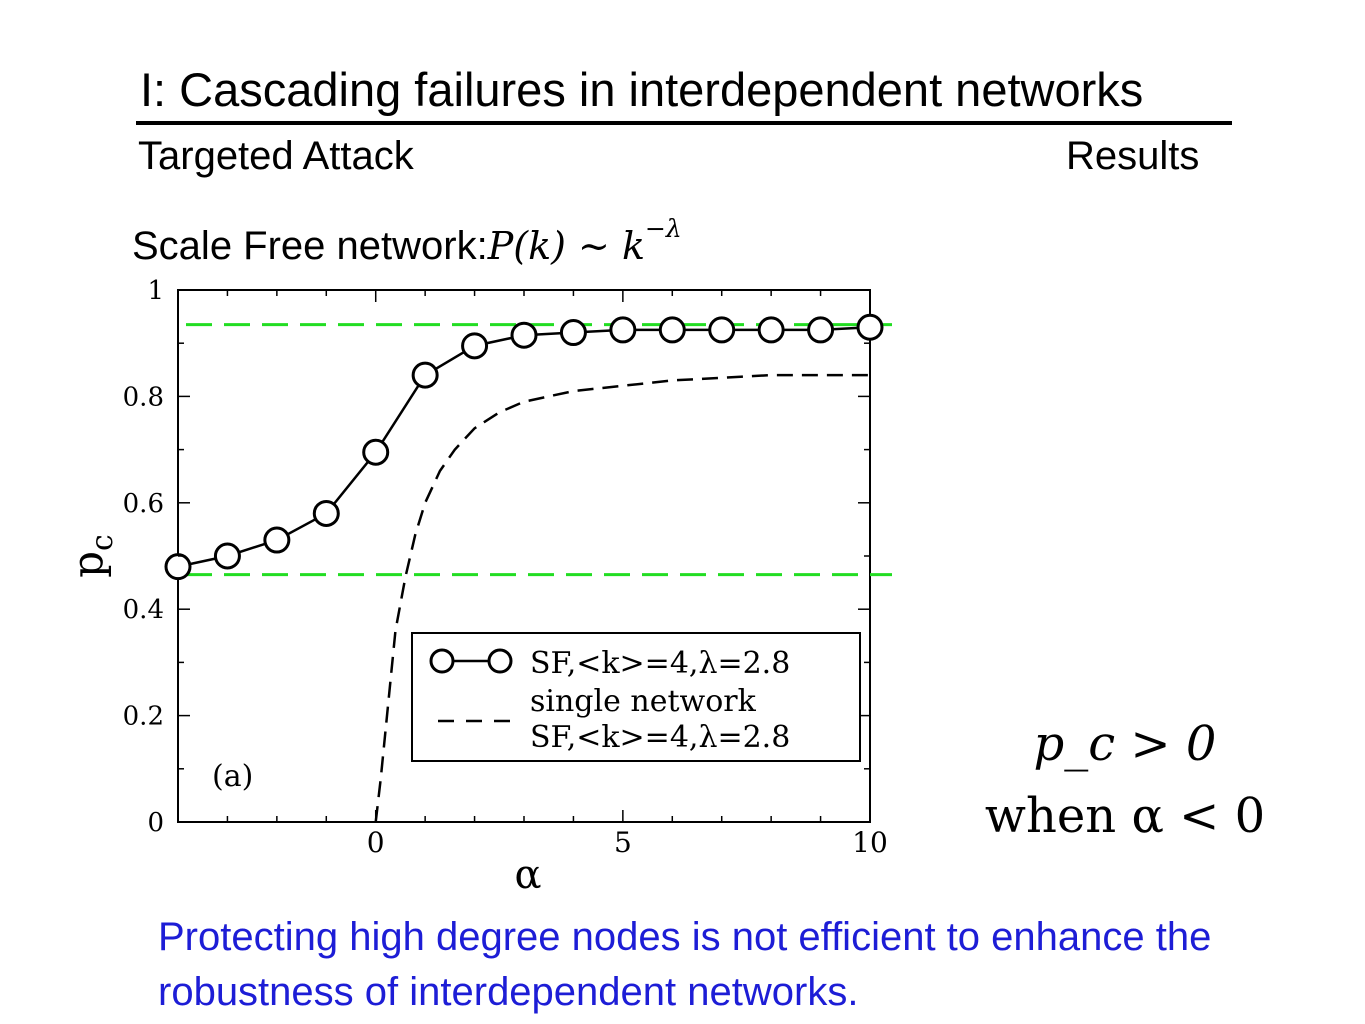  What do you see at coordinates (310, 246) in the screenshot?
I see `network-label: Scale Free network:` at bounding box center [310, 246].